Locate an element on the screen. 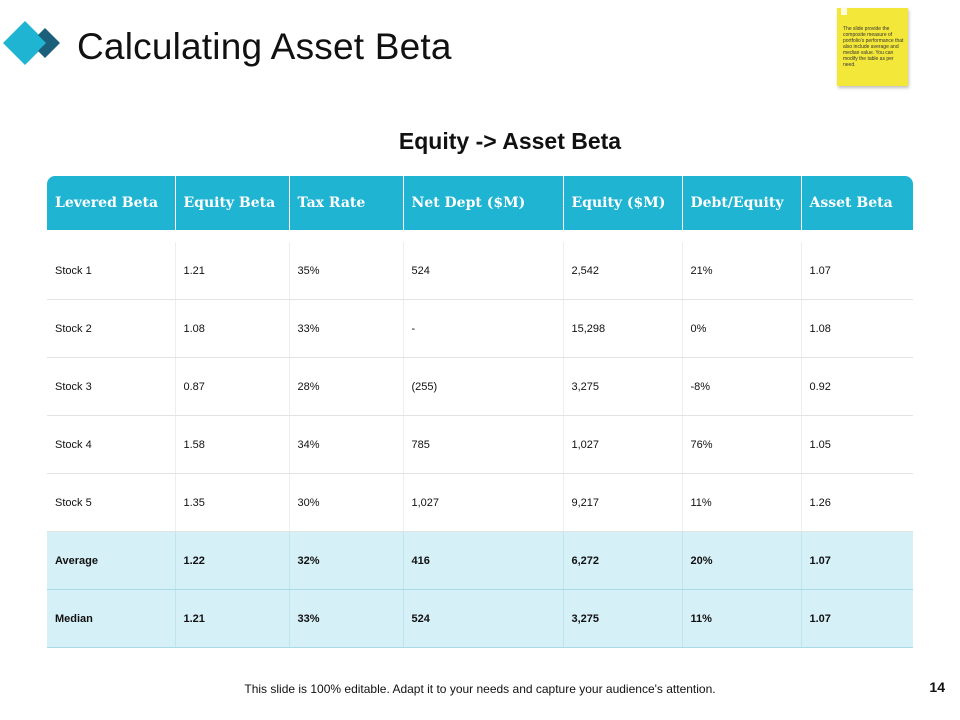  table-cell: -8% is located at coordinates (742, 386).